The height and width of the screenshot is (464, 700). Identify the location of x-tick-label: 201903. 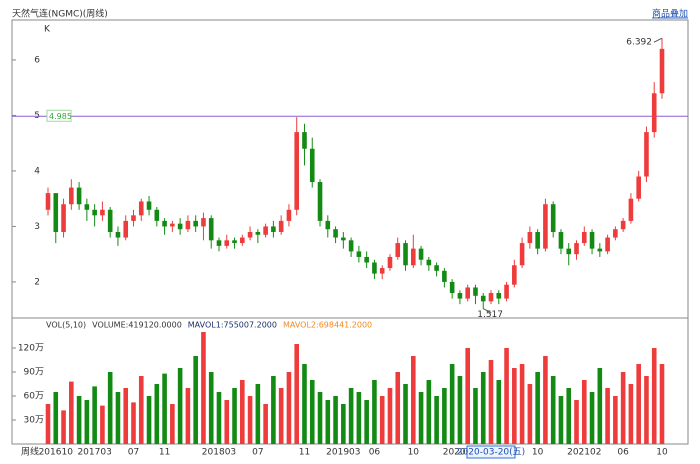
(343, 453).